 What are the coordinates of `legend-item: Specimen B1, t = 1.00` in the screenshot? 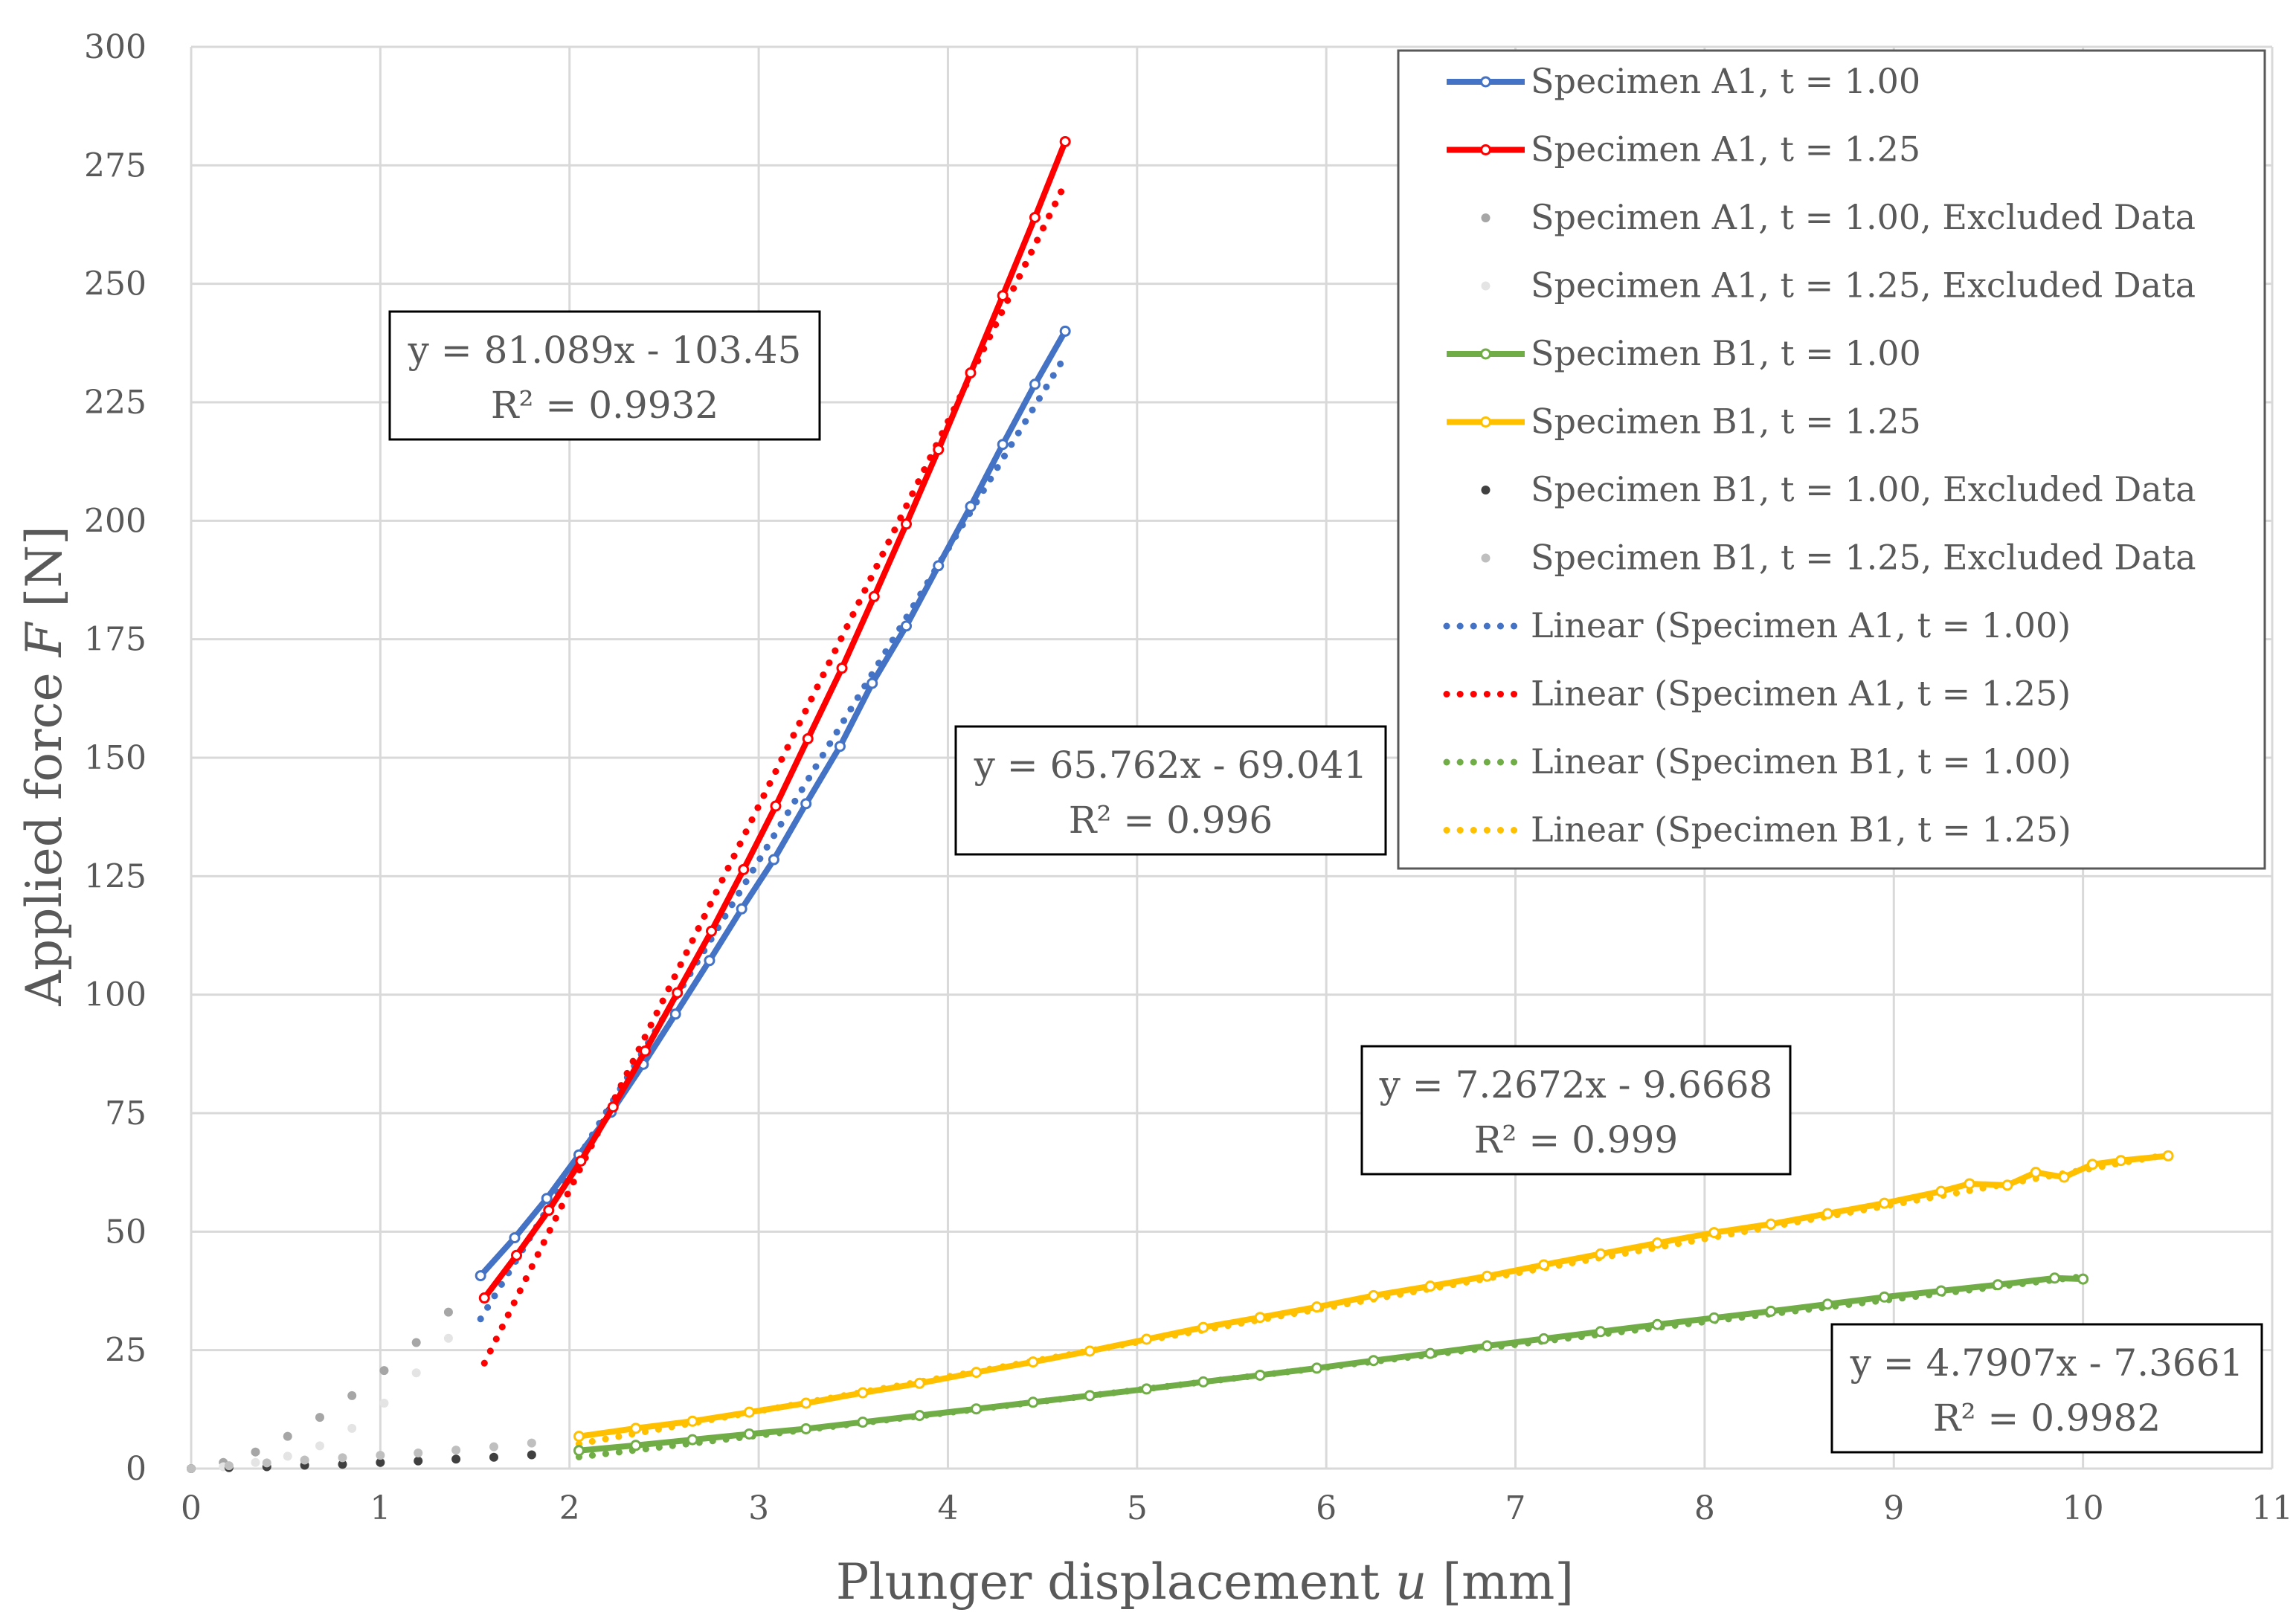 It's located at (1684, 353).